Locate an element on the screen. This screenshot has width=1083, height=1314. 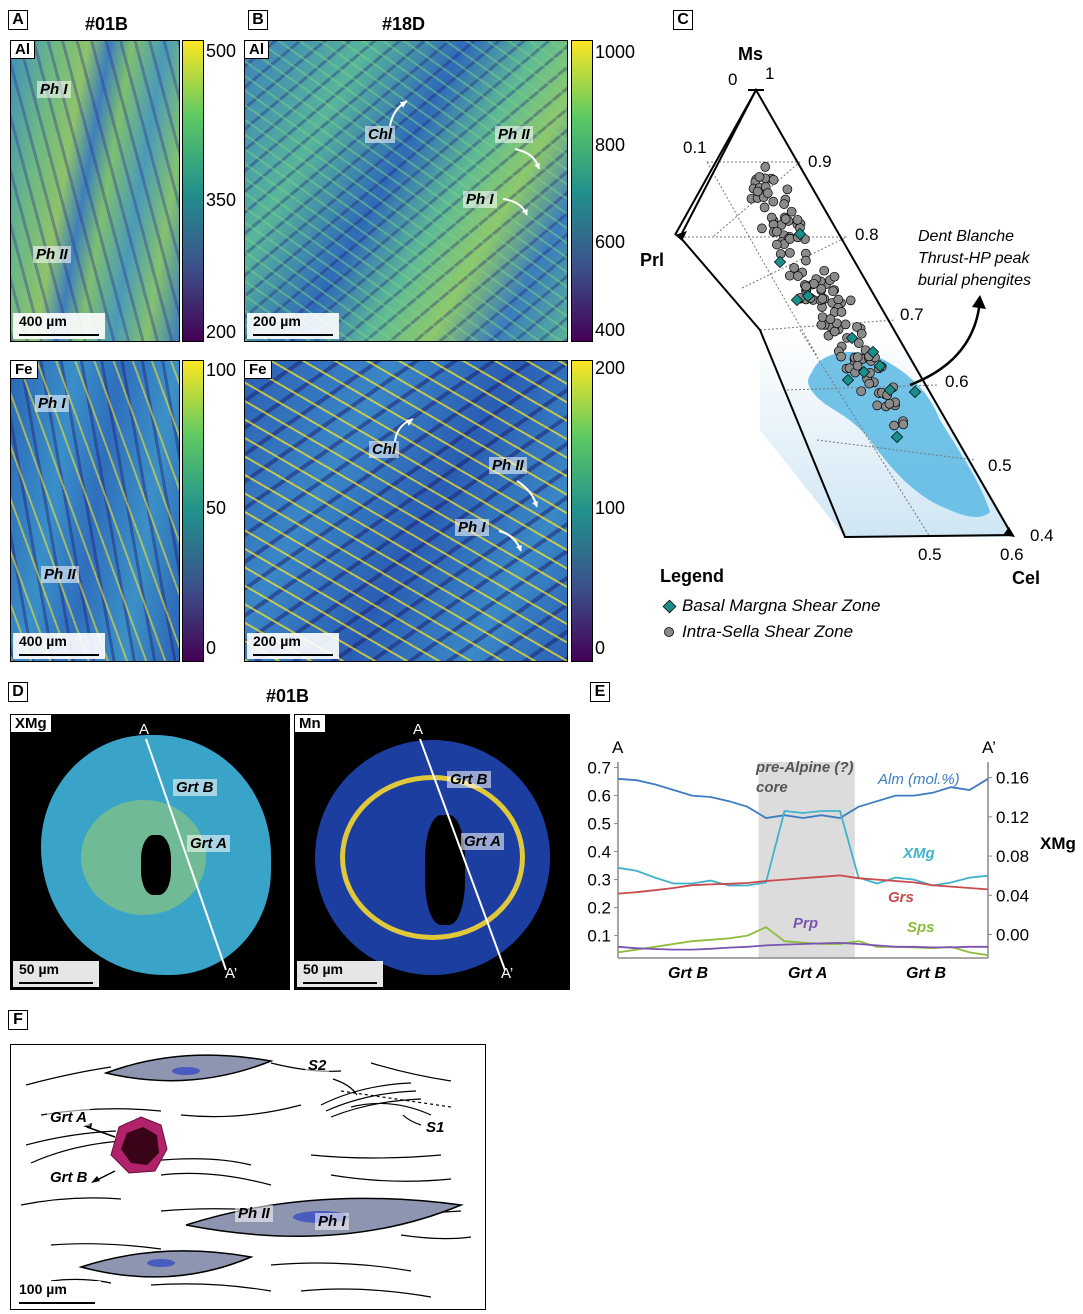
fe-colorbar-18d is located at coordinates (582, 511).